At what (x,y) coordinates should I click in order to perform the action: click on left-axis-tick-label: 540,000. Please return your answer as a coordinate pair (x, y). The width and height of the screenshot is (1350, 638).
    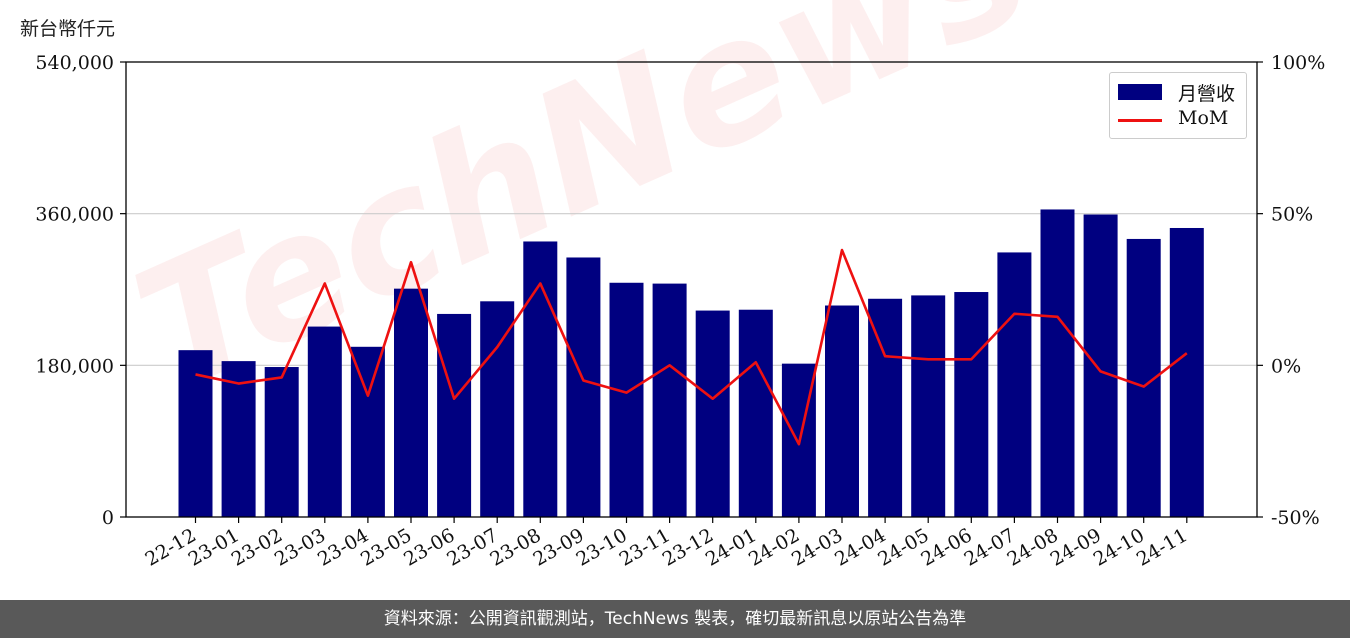
    Looking at the image, I should click on (74, 63).